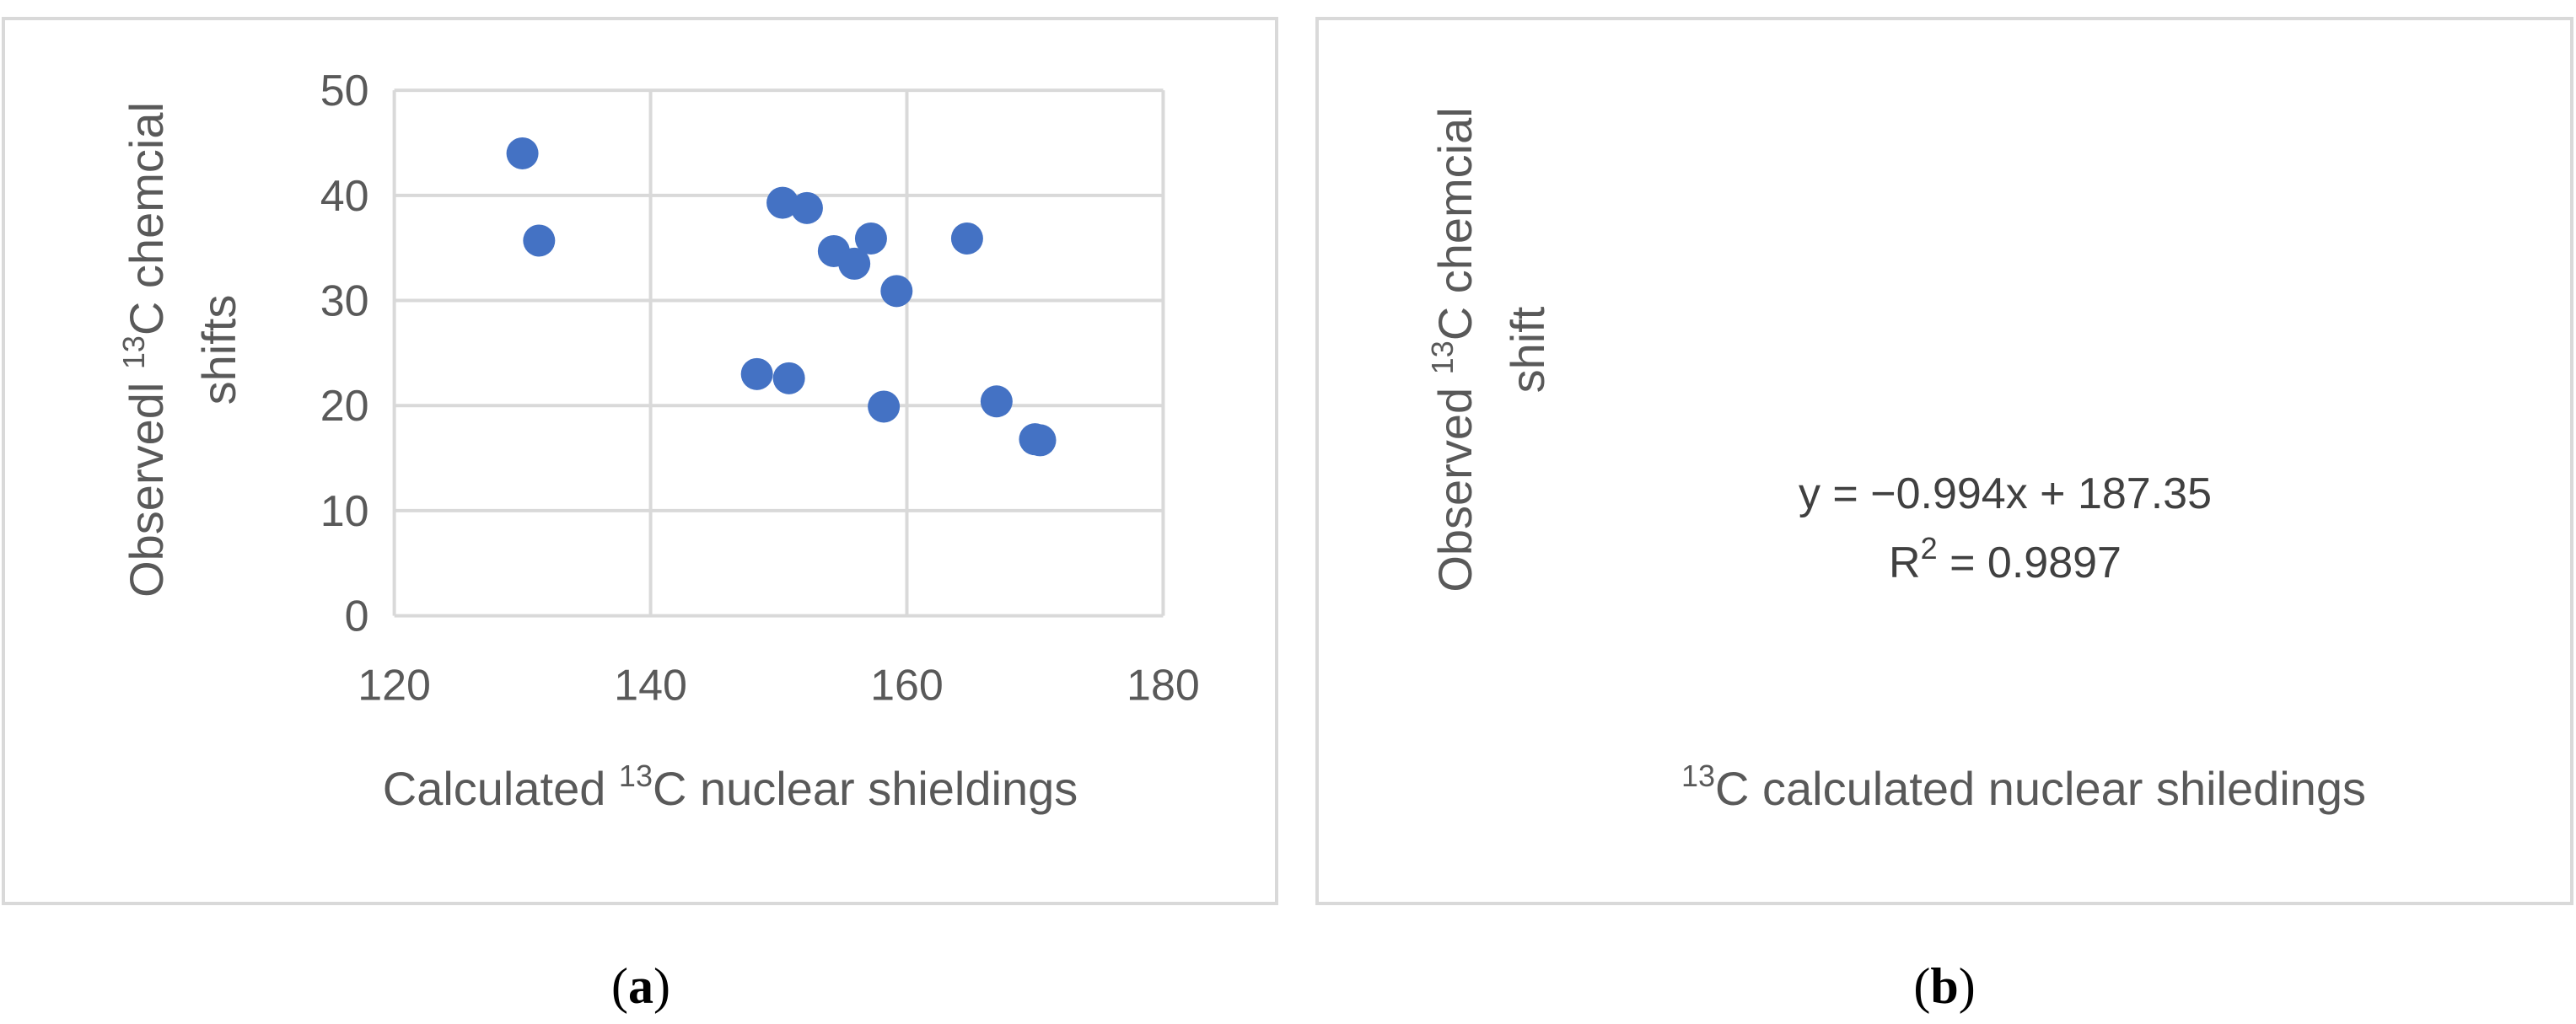 This screenshot has width=2576, height=1024. I want to click on chart-a-y-ticks: 0 10 20 30 40 50, so click(344, 354).